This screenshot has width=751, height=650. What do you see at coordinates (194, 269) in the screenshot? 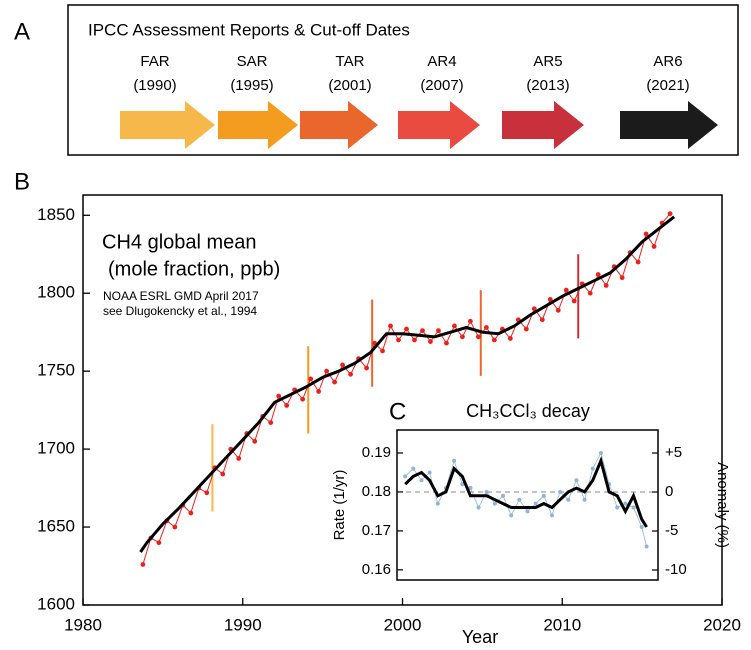
I see `annotation: (mole fraction, ppb)` at bounding box center [194, 269].